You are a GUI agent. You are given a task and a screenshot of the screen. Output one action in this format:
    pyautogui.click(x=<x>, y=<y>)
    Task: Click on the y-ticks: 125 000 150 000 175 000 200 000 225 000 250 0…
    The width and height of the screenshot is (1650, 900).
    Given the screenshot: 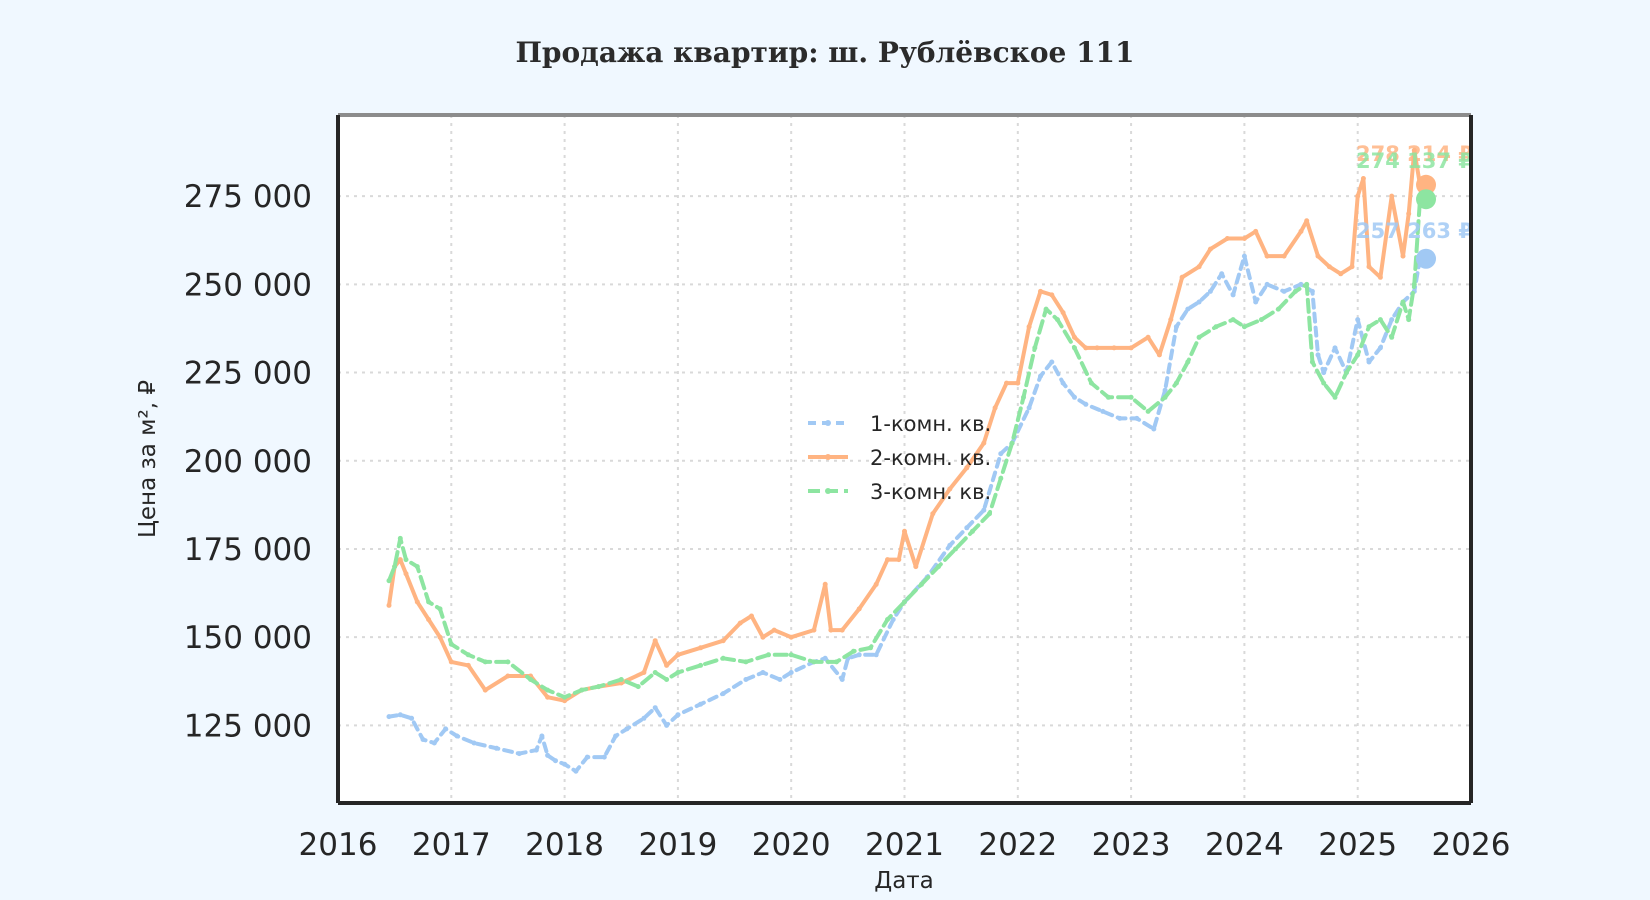 What is the action you would take?
    pyautogui.click(x=248, y=461)
    